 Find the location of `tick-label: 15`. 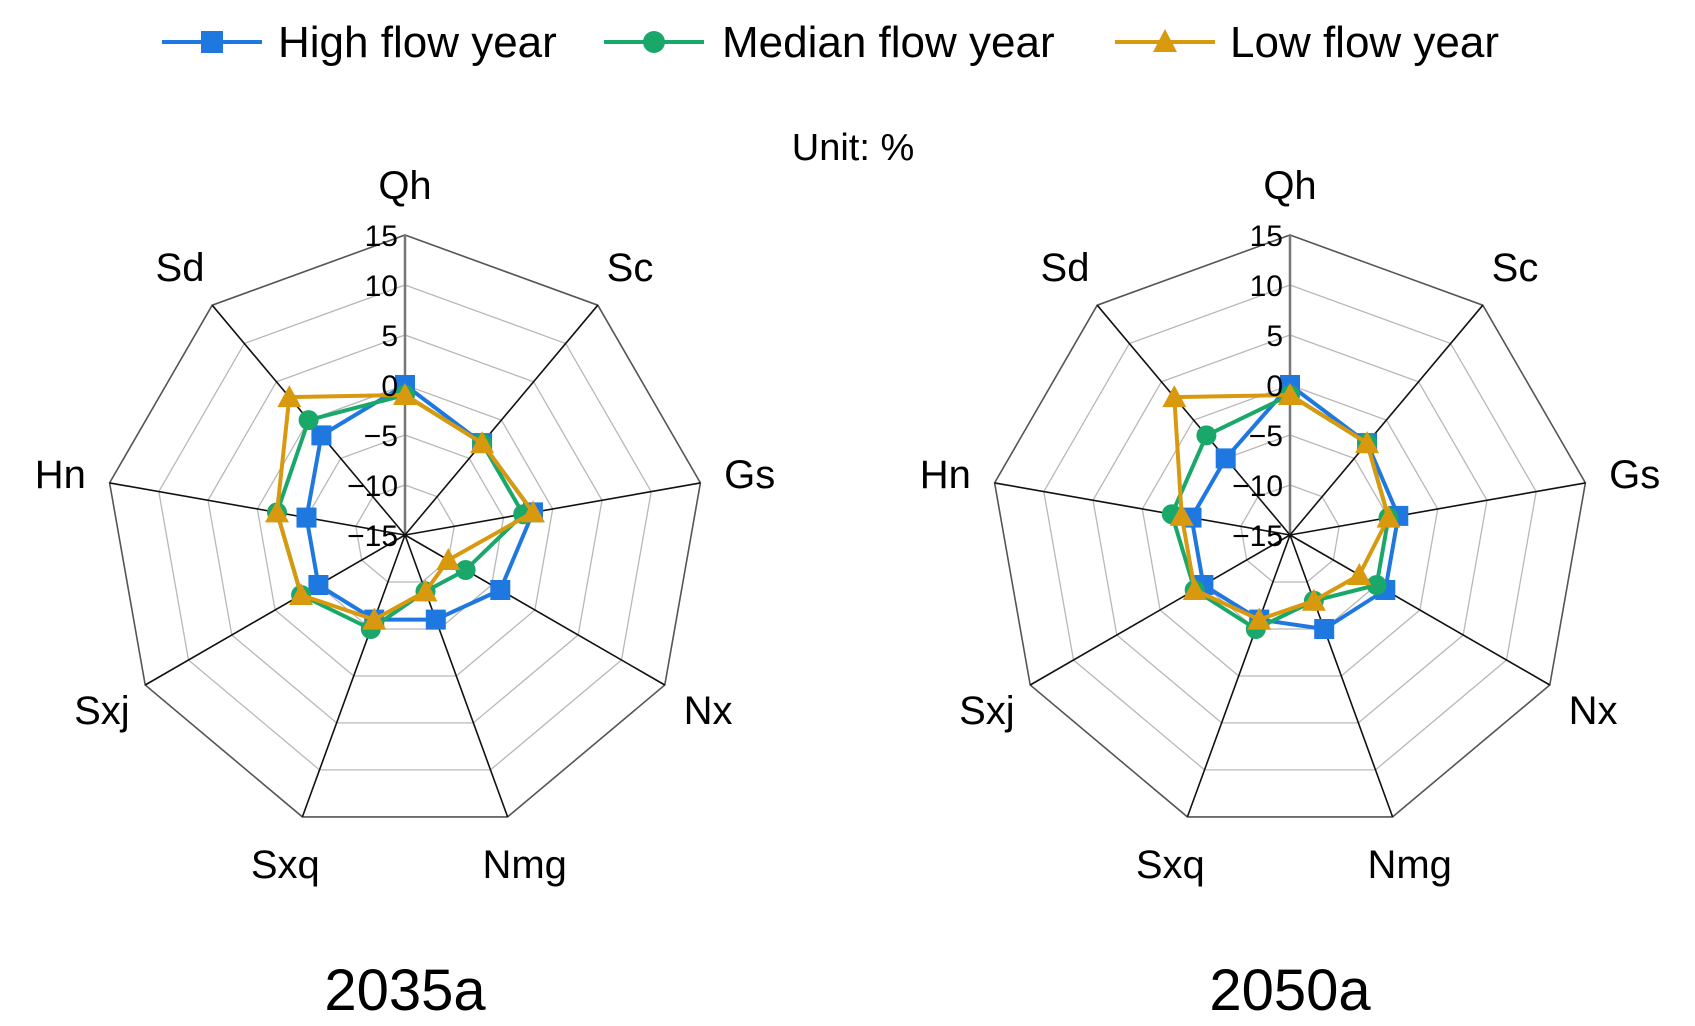

tick-label: 15 is located at coordinates (381, 236).